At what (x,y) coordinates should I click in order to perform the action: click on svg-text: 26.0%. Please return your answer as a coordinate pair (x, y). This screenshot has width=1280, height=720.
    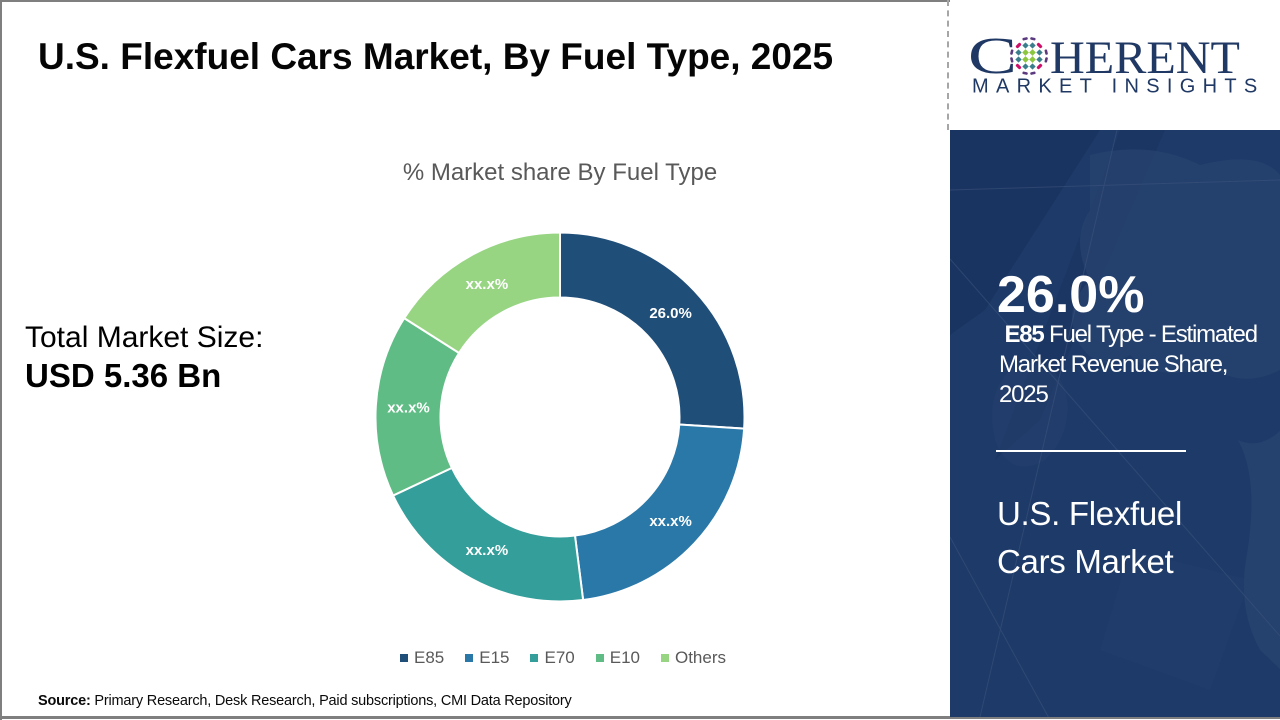
    Looking at the image, I should click on (670, 313).